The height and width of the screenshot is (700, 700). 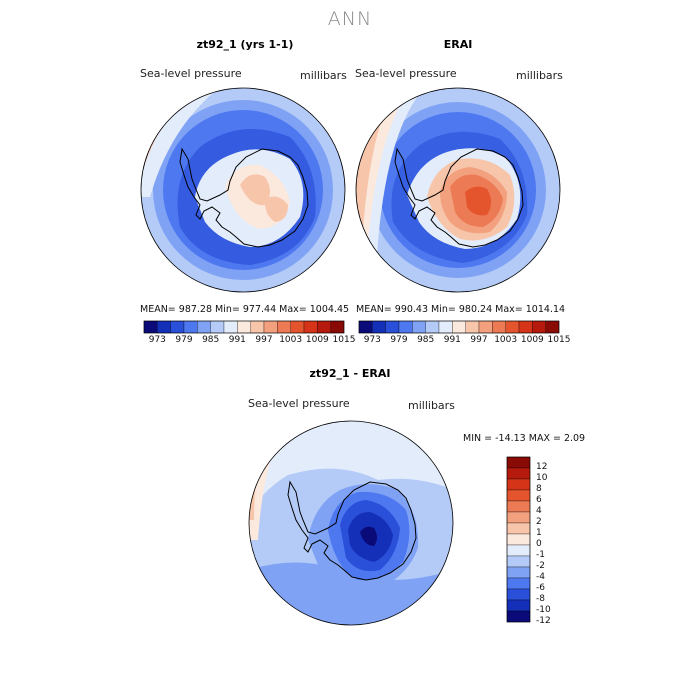 I want to click on panel1-map, so click(x=243, y=190).